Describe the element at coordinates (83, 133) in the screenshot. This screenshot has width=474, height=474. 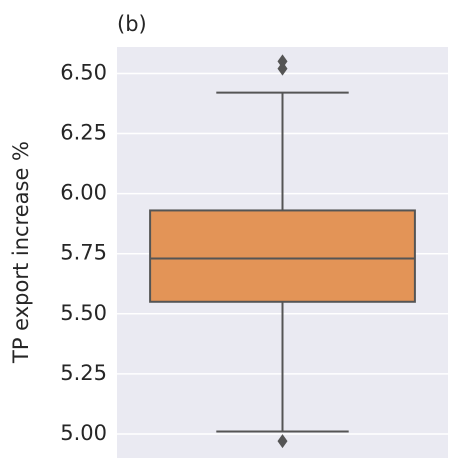
I see `y-tick-label: 6.25` at that location.